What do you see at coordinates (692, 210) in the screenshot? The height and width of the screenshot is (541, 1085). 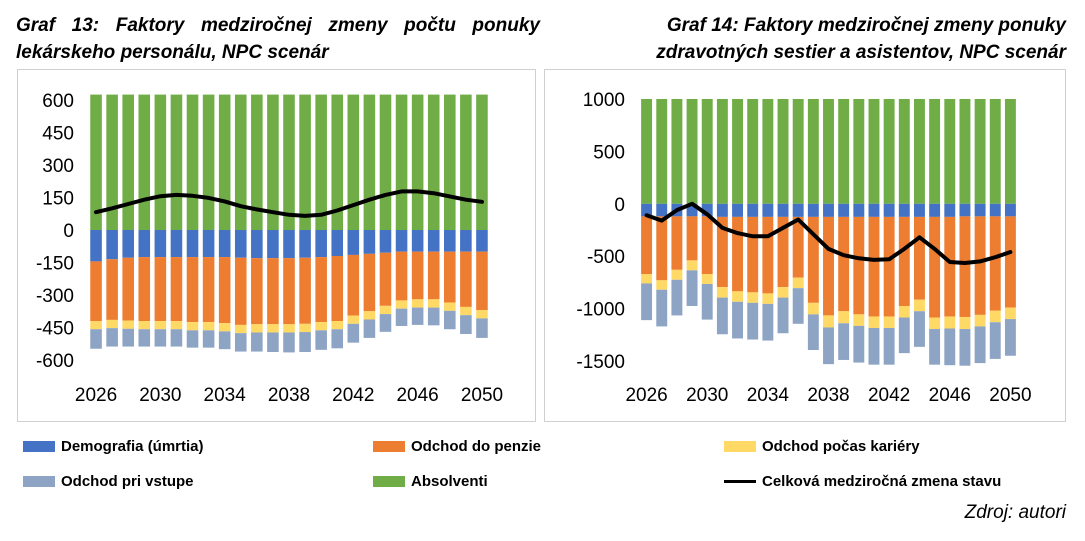 I see `right-bar-demografia-2029` at bounding box center [692, 210].